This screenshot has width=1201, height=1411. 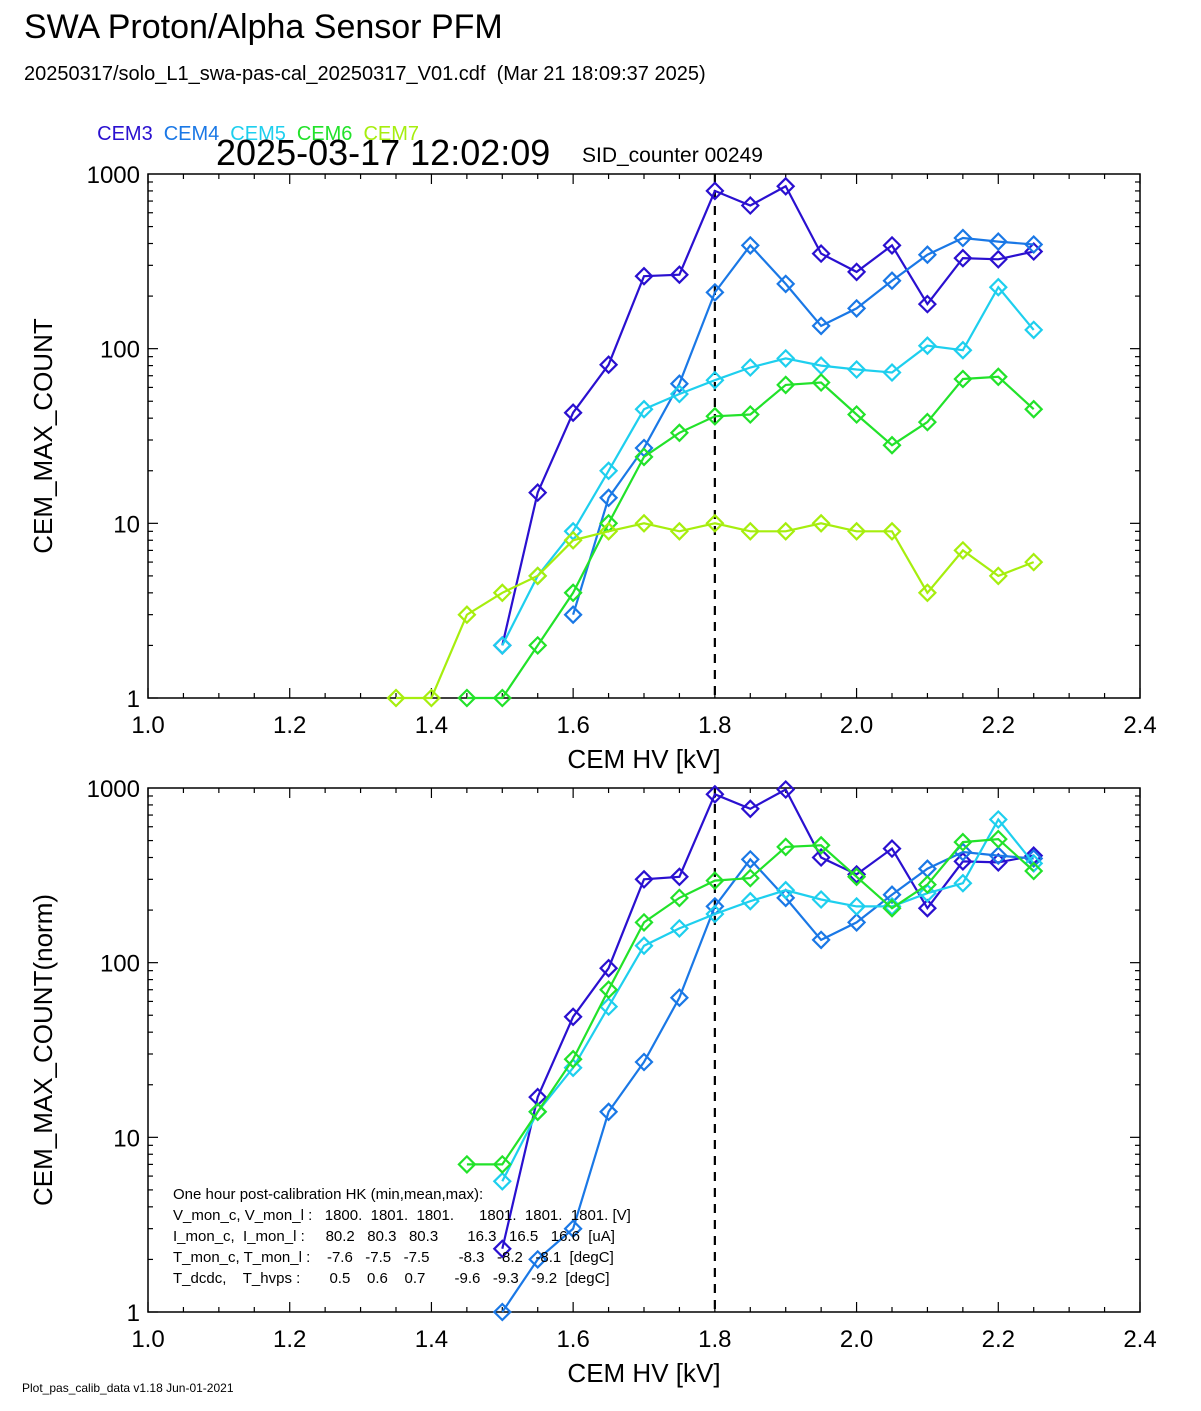 What do you see at coordinates (714, 1339) in the screenshot?
I see `x-tick-label: 1.8` at bounding box center [714, 1339].